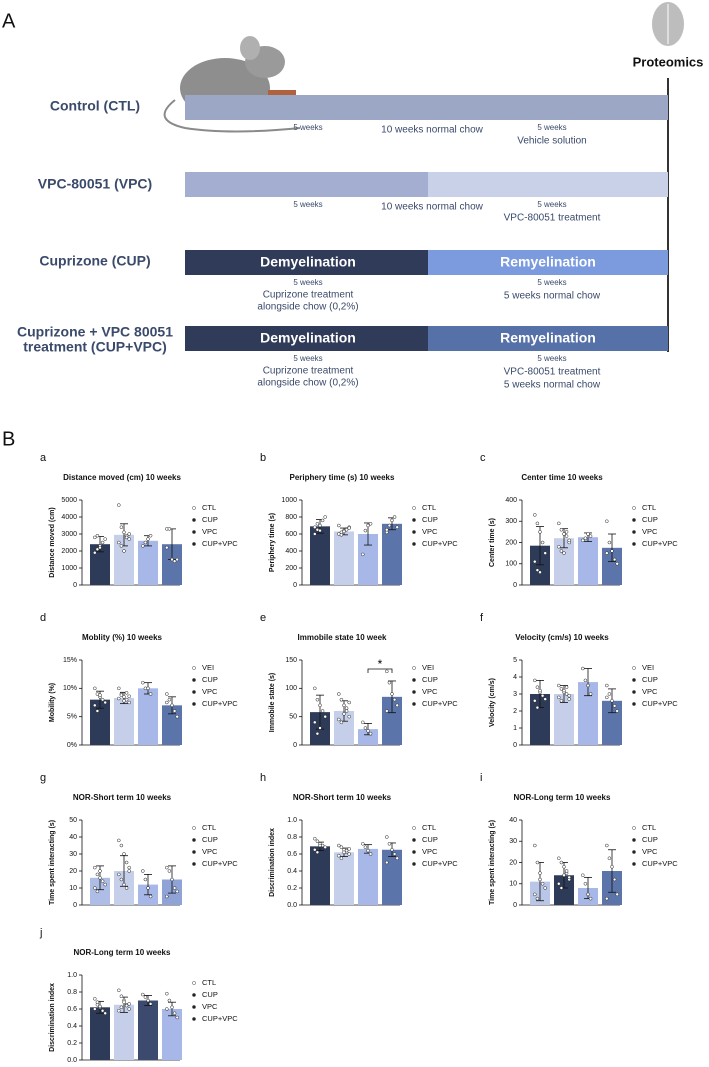 This screenshot has width=709, height=1067. What do you see at coordinates (668, 24) in the screenshot?
I see `brain-icon` at bounding box center [668, 24].